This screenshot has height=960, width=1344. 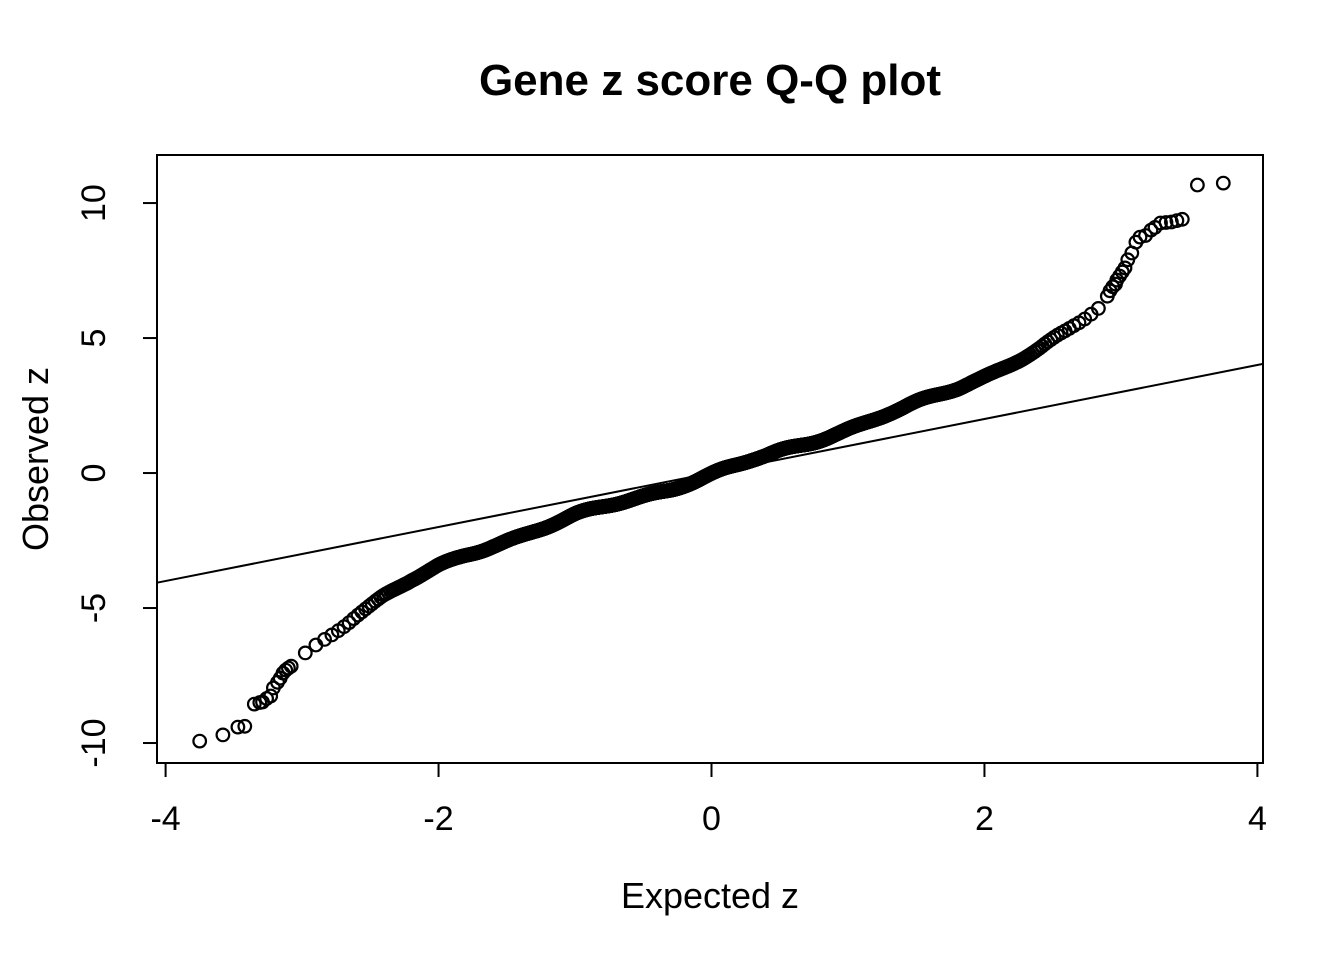 What do you see at coordinates (710, 80) in the screenshot?
I see `chart-title: Gene z score Q-Q plot` at bounding box center [710, 80].